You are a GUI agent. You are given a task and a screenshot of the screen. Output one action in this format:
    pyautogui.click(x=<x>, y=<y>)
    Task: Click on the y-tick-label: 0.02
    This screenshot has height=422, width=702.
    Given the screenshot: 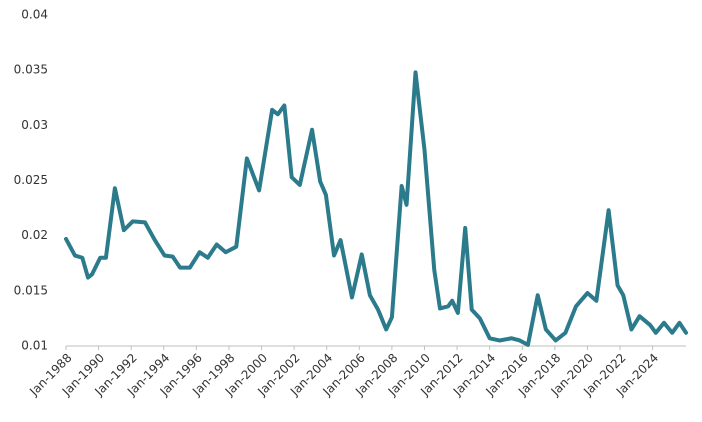 What is the action you would take?
    pyautogui.click(x=34, y=235)
    